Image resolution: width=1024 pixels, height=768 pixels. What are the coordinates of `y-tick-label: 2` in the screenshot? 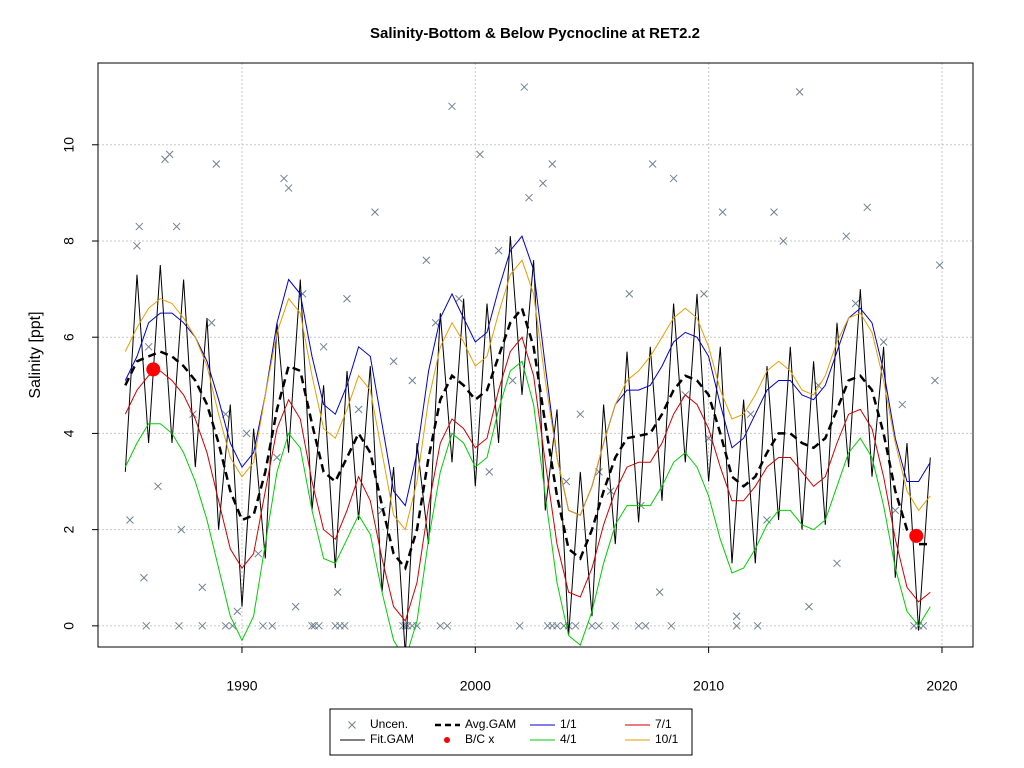 It's located at (69, 530).